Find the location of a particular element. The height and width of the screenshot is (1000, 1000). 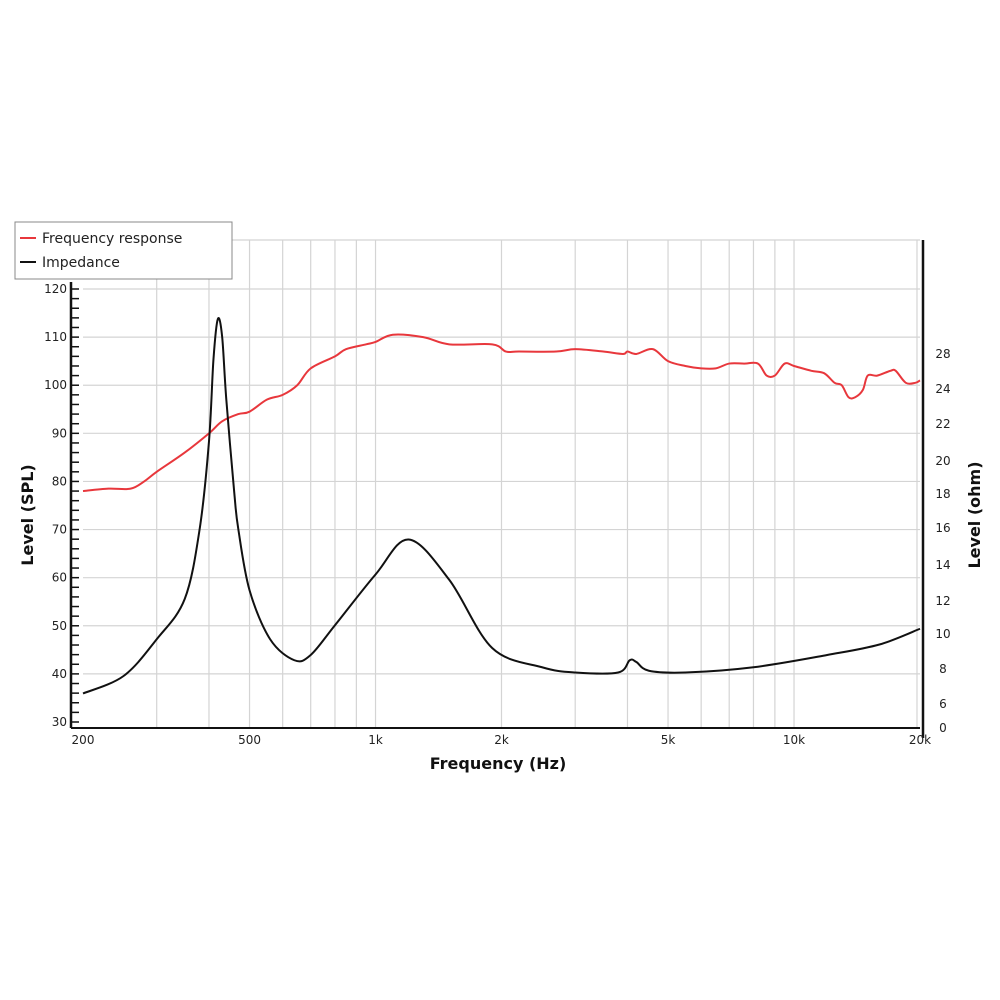

y2-tick-label: 10 is located at coordinates (942, 634).